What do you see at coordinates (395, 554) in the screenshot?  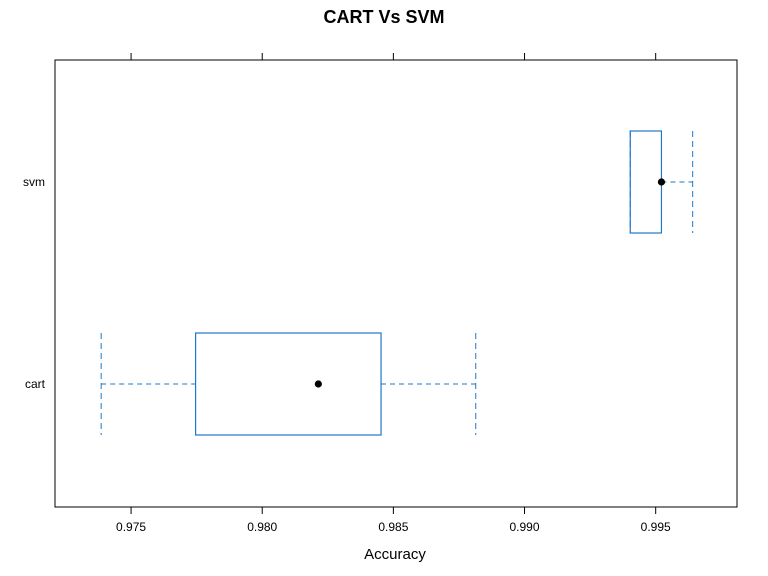 I see `x-axis-title: Accuracy` at bounding box center [395, 554].